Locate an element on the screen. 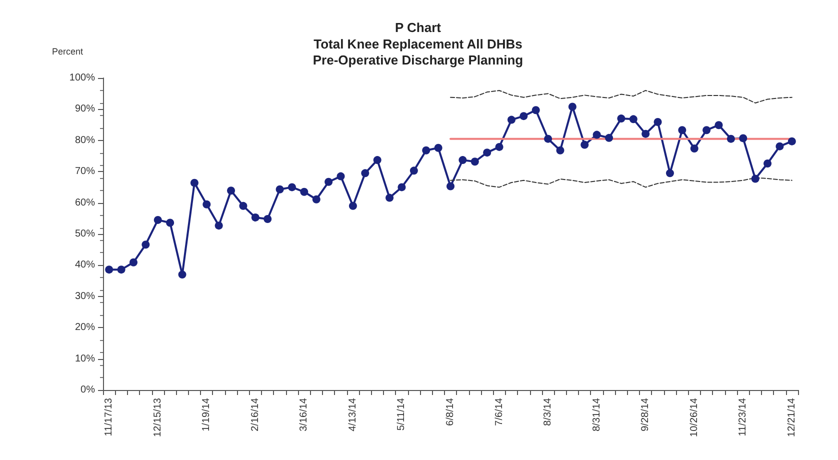 The width and height of the screenshot is (838, 460). x-tick-label: 8/31/14 is located at coordinates (596, 415).